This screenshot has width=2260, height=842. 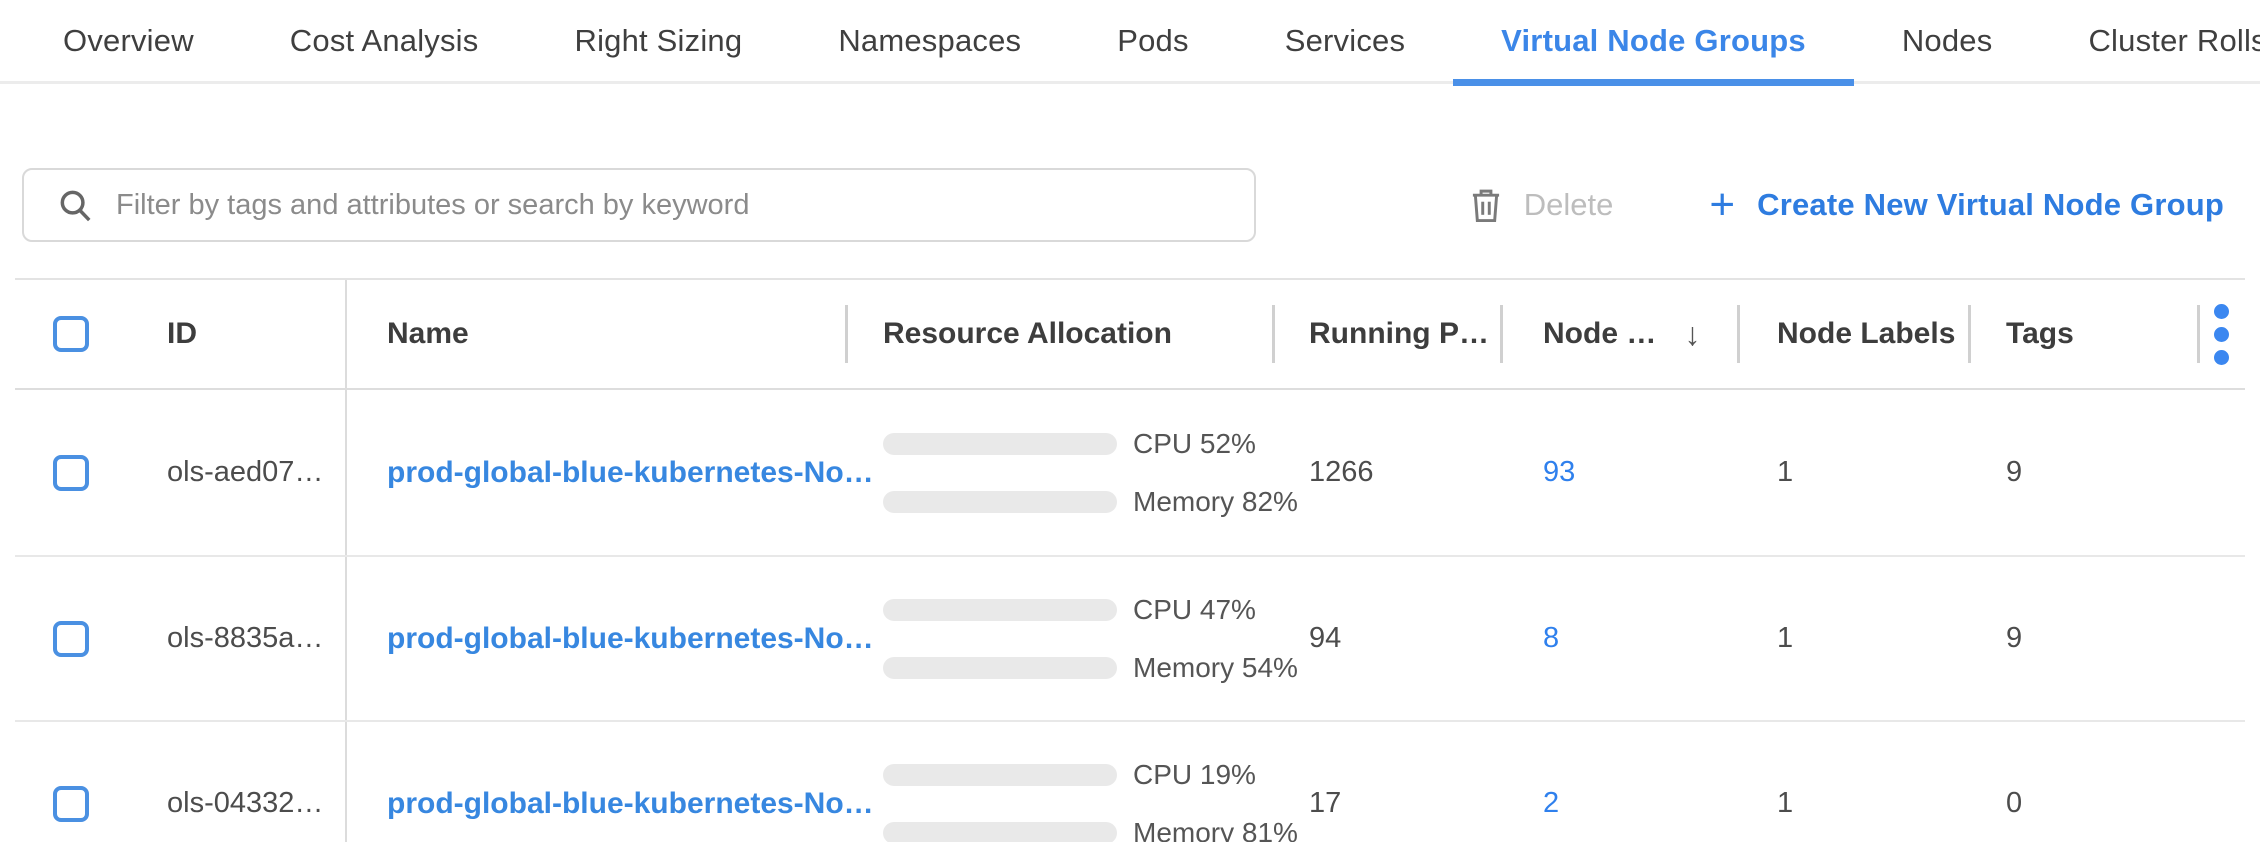 I want to click on toolbar: Delete + Create New Virtual Node Group, so click(x=1130, y=205).